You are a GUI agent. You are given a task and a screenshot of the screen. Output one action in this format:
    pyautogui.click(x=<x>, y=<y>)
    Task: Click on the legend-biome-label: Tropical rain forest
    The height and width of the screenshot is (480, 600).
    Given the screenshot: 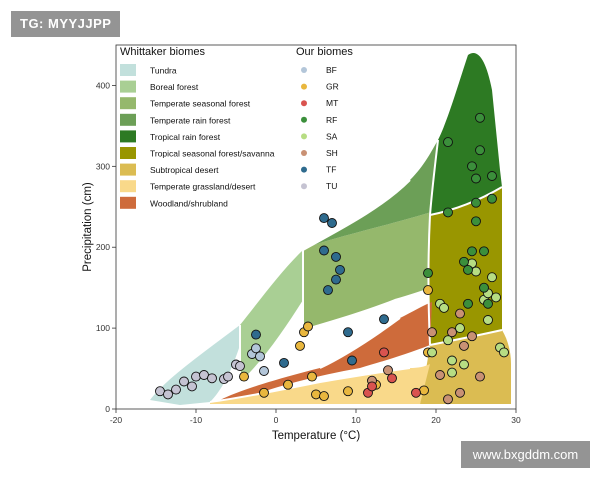 What is the action you would take?
    pyautogui.click(x=185, y=137)
    